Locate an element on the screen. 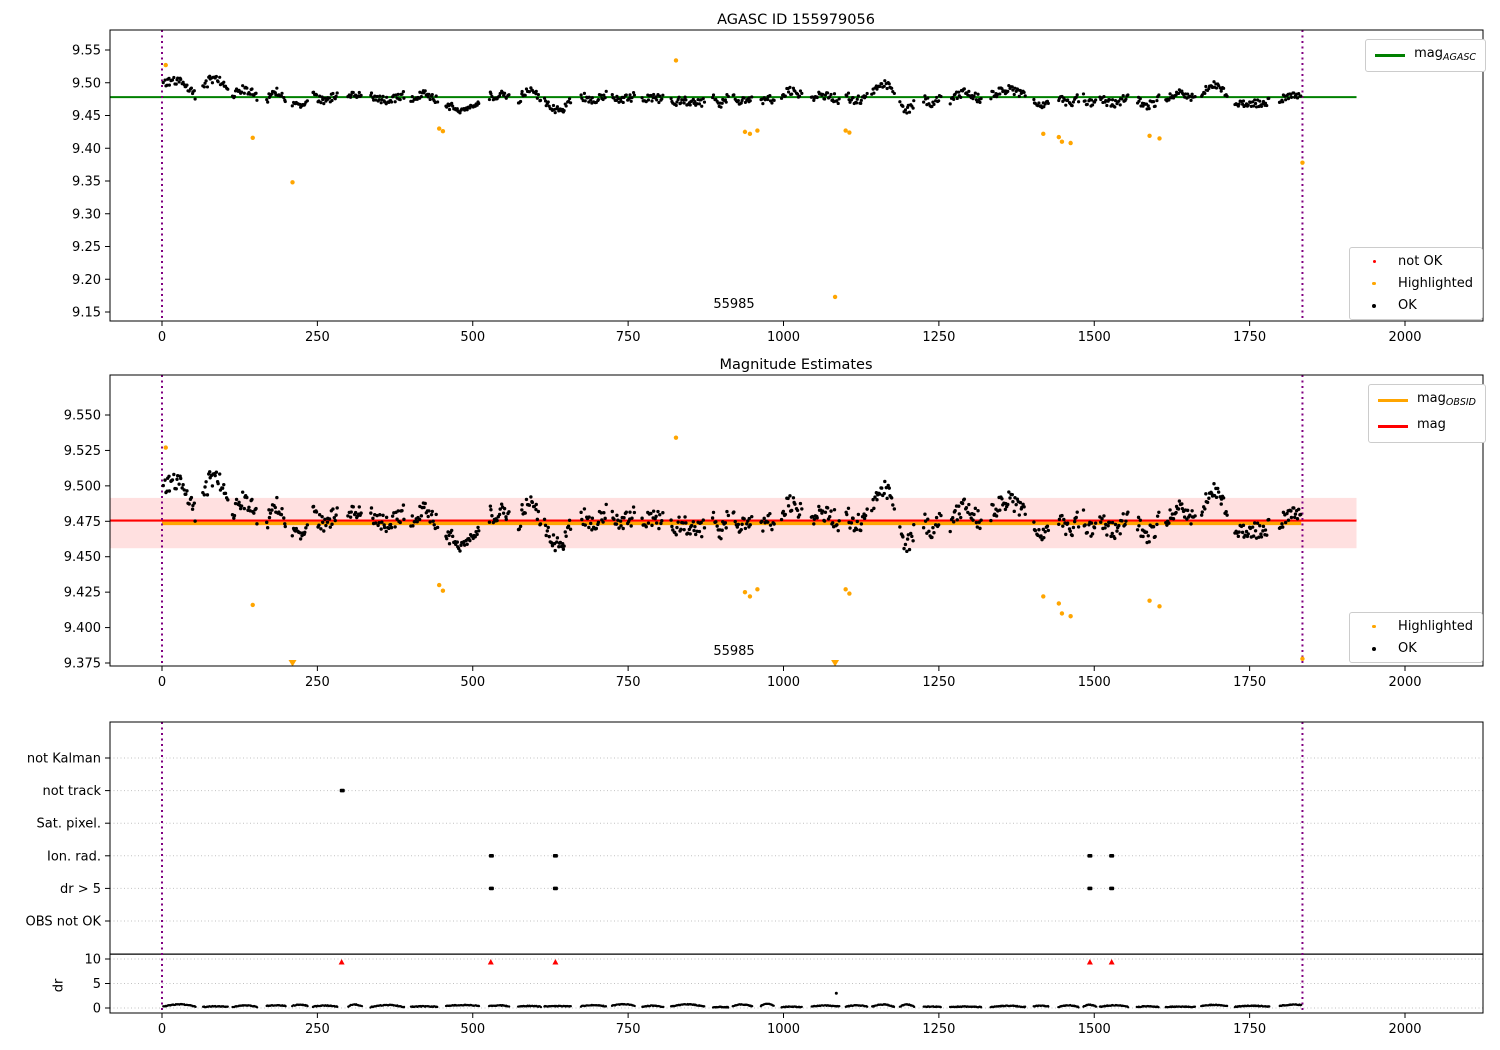 The width and height of the screenshot is (1500, 1050). svg-text: Sat. pixel. is located at coordinates (69, 824).